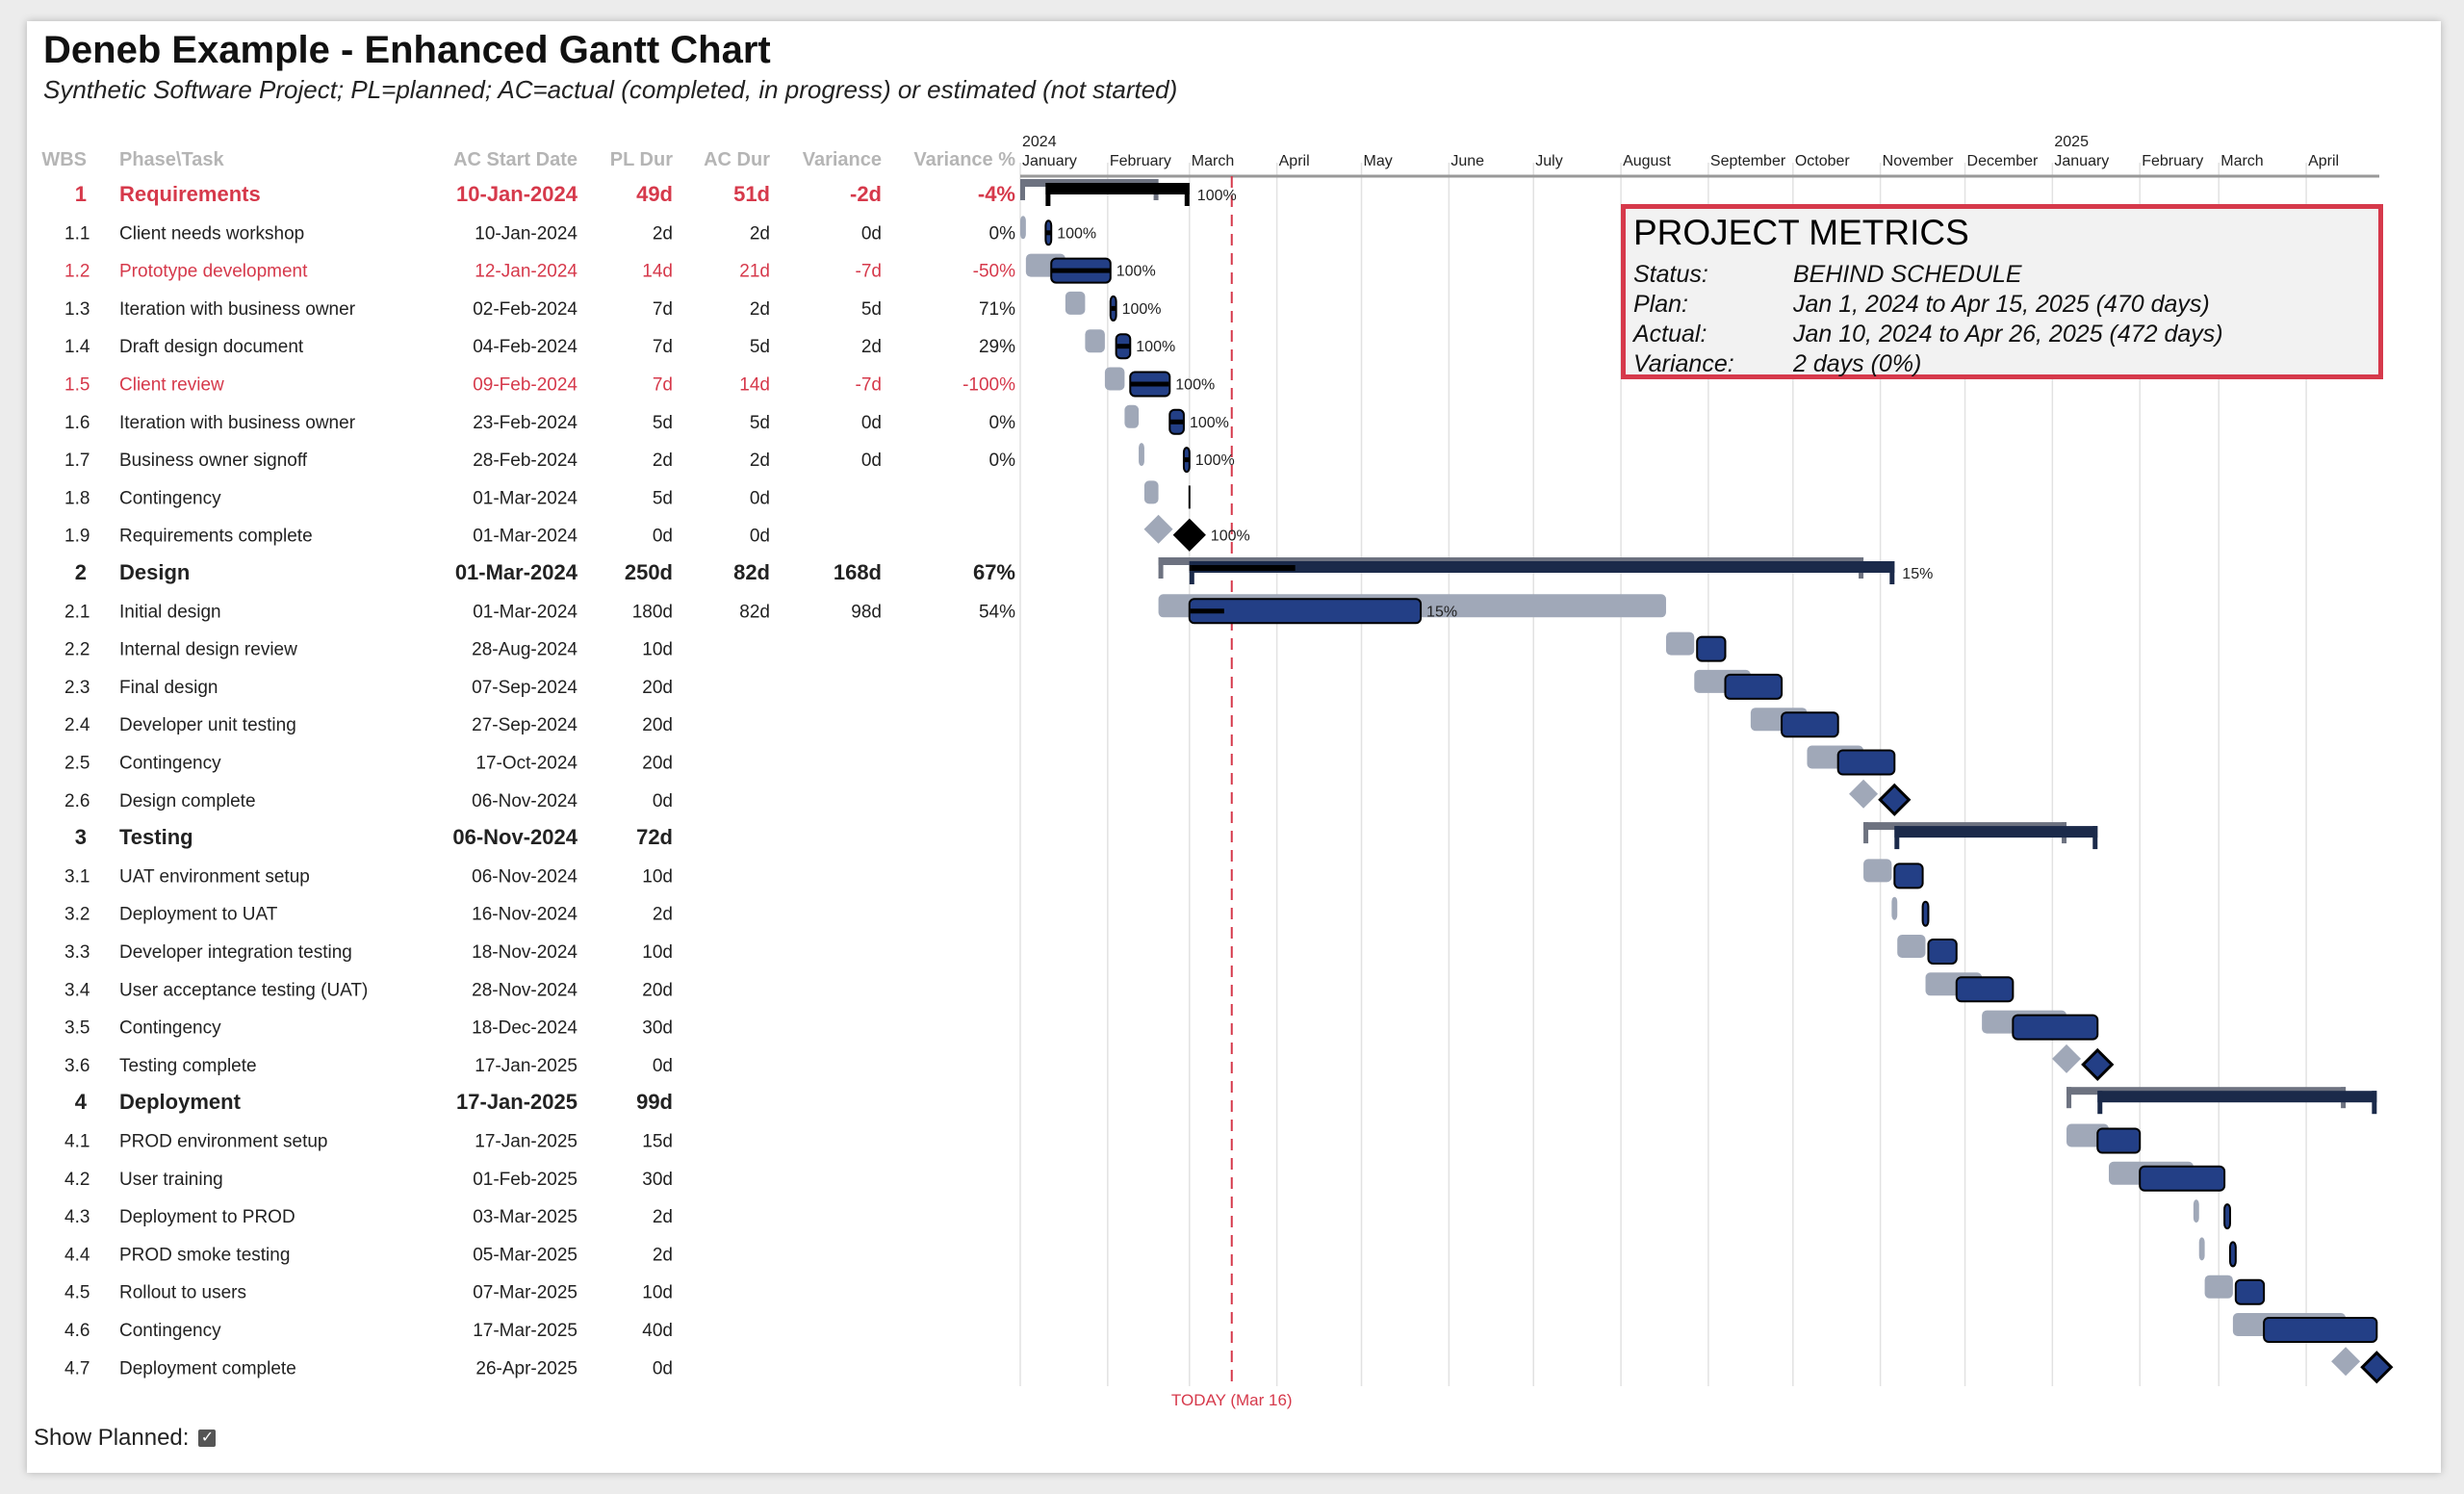  I want to click on ac-start-cell: 28-Aug-2024, so click(525, 650).